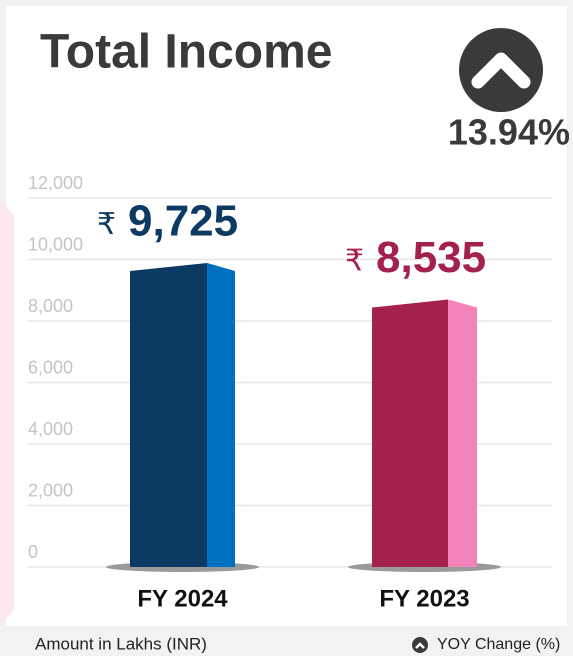 The width and height of the screenshot is (573, 656). Describe the element at coordinates (121, 643) in the screenshot. I see `footnote: Amount in Lakhs (INR)` at that location.